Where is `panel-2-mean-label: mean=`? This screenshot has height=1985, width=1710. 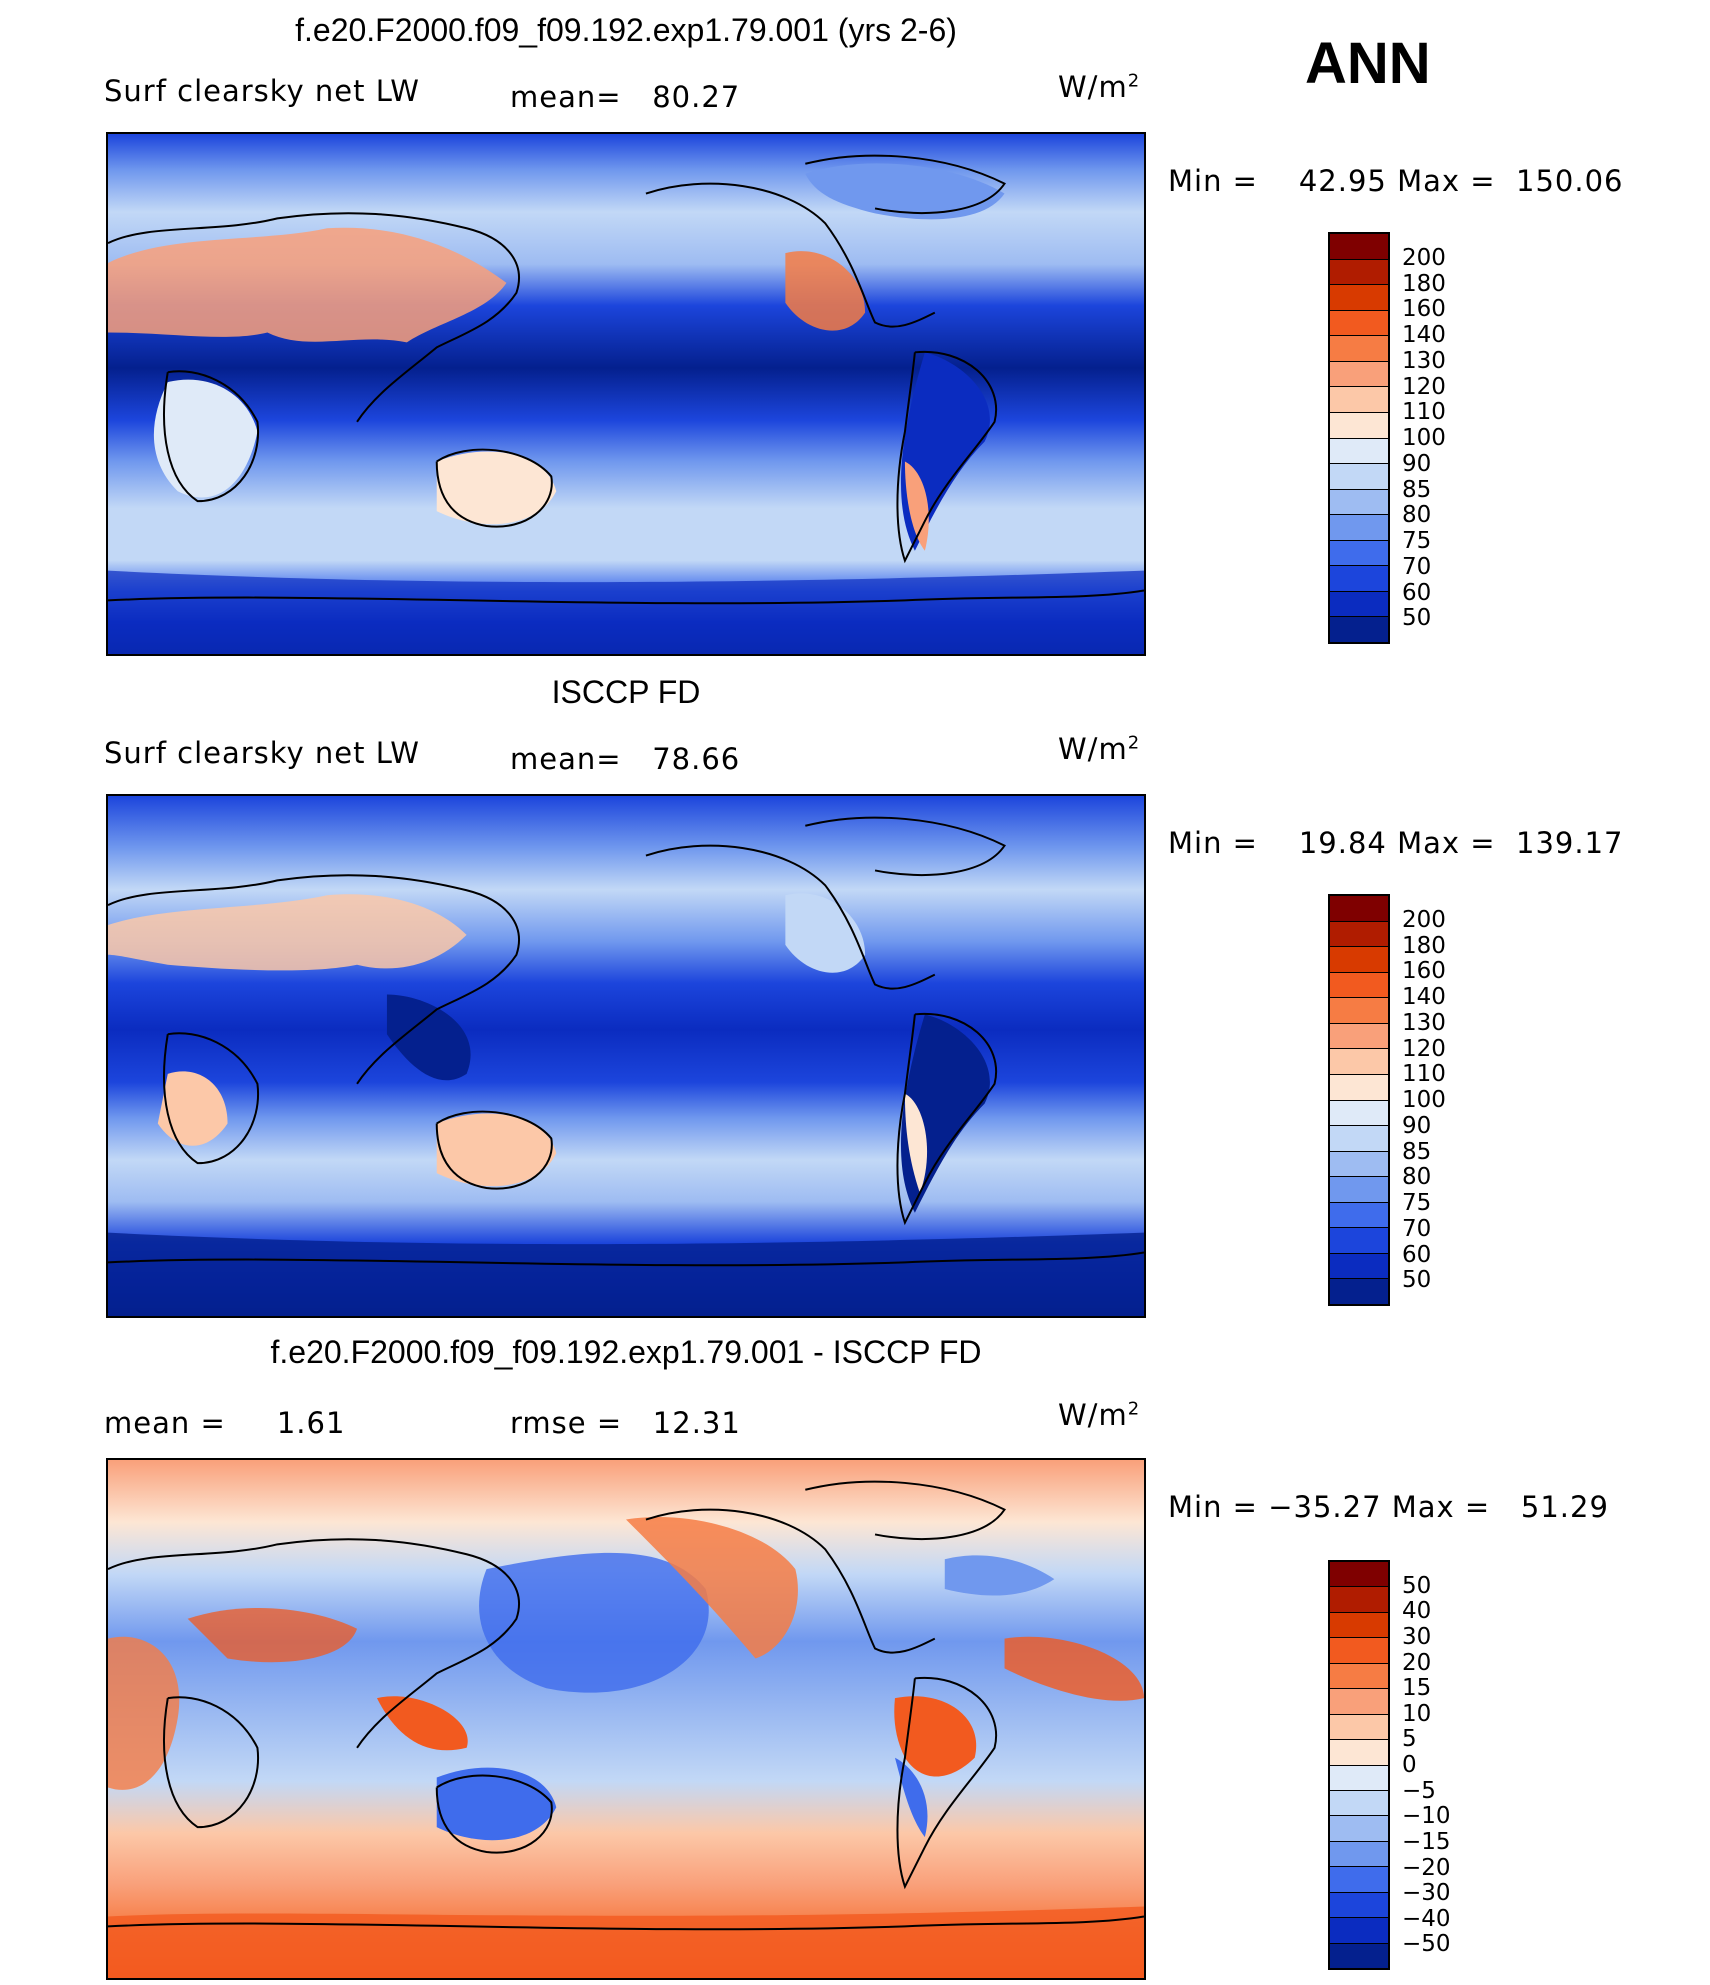 panel-2-mean-label: mean= is located at coordinates (566, 759).